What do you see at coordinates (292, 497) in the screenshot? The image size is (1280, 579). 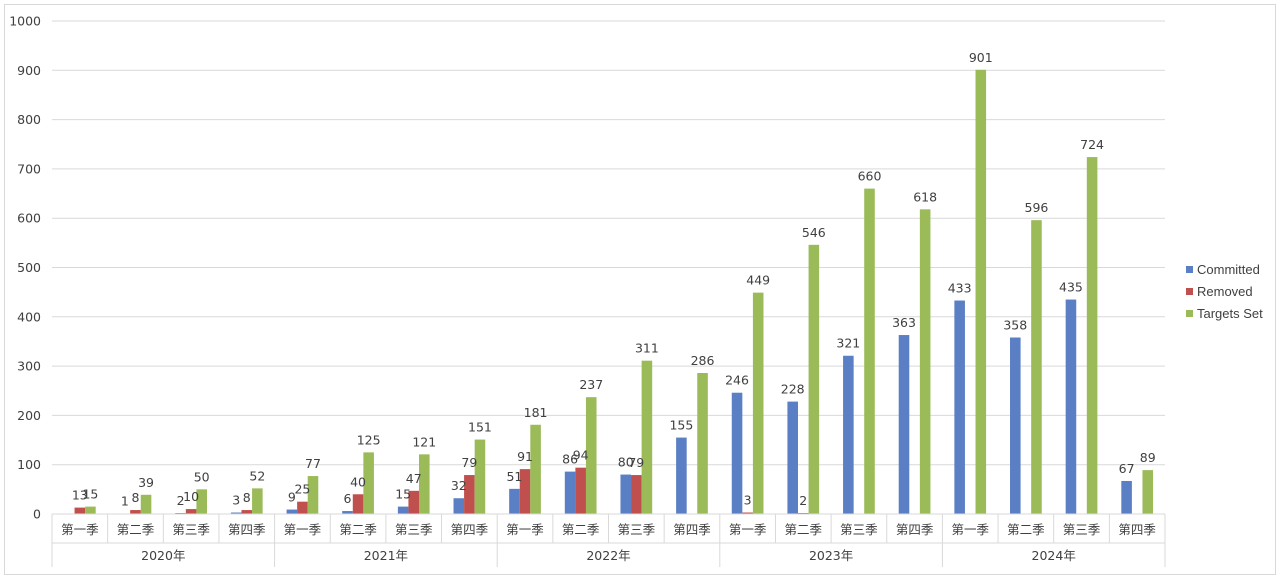 I see `data-label-committed: 9` at bounding box center [292, 497].